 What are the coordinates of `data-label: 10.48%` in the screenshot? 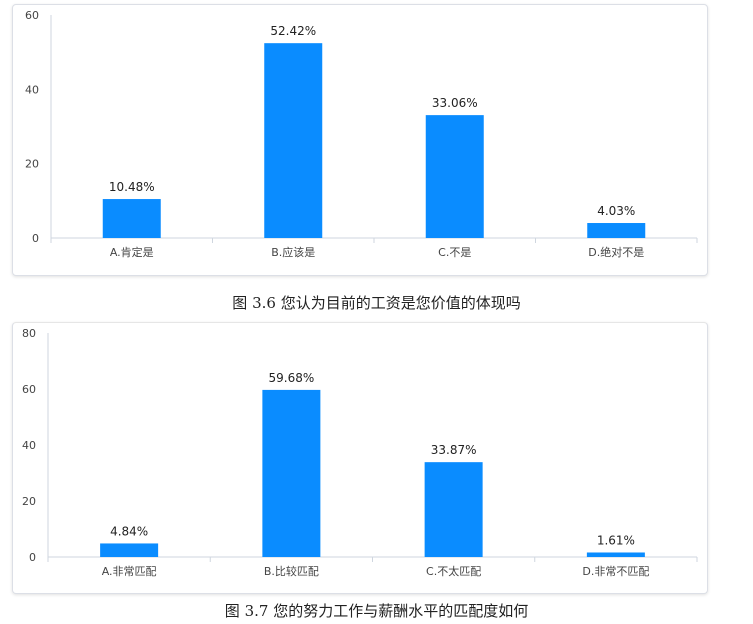 It's located at (132, 187).